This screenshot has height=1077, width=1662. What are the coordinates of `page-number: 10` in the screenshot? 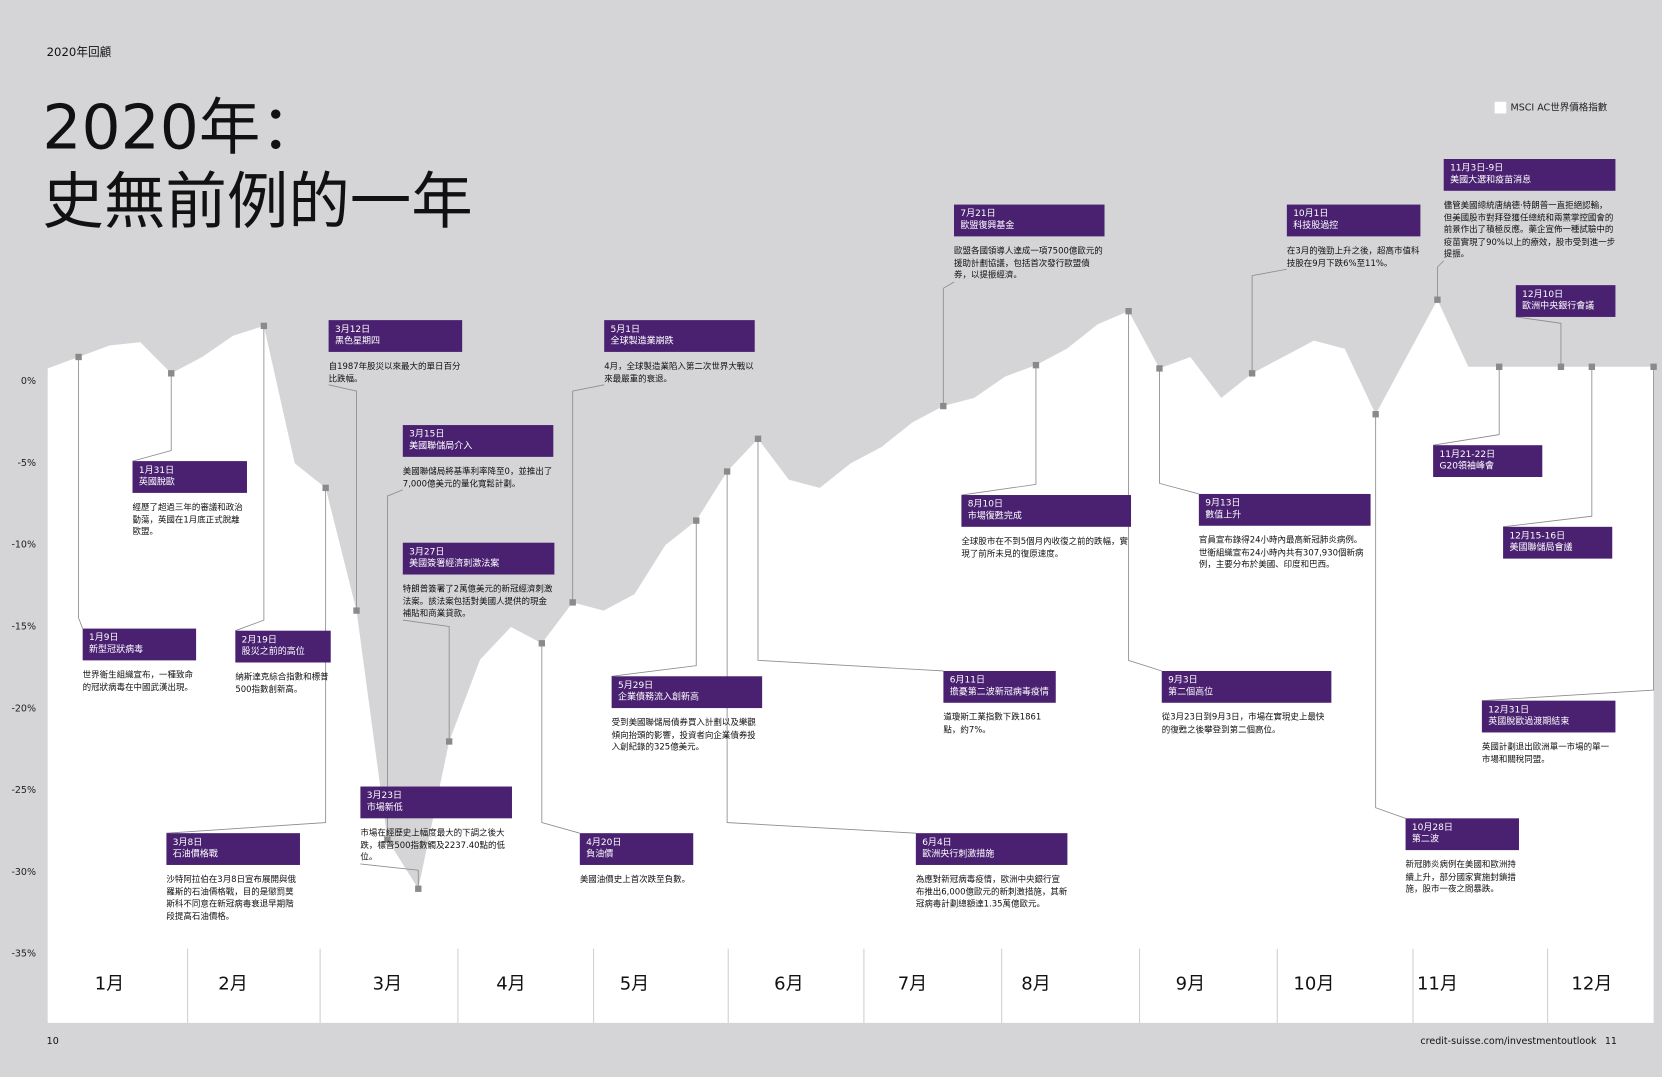 It's located at (52, 1042).